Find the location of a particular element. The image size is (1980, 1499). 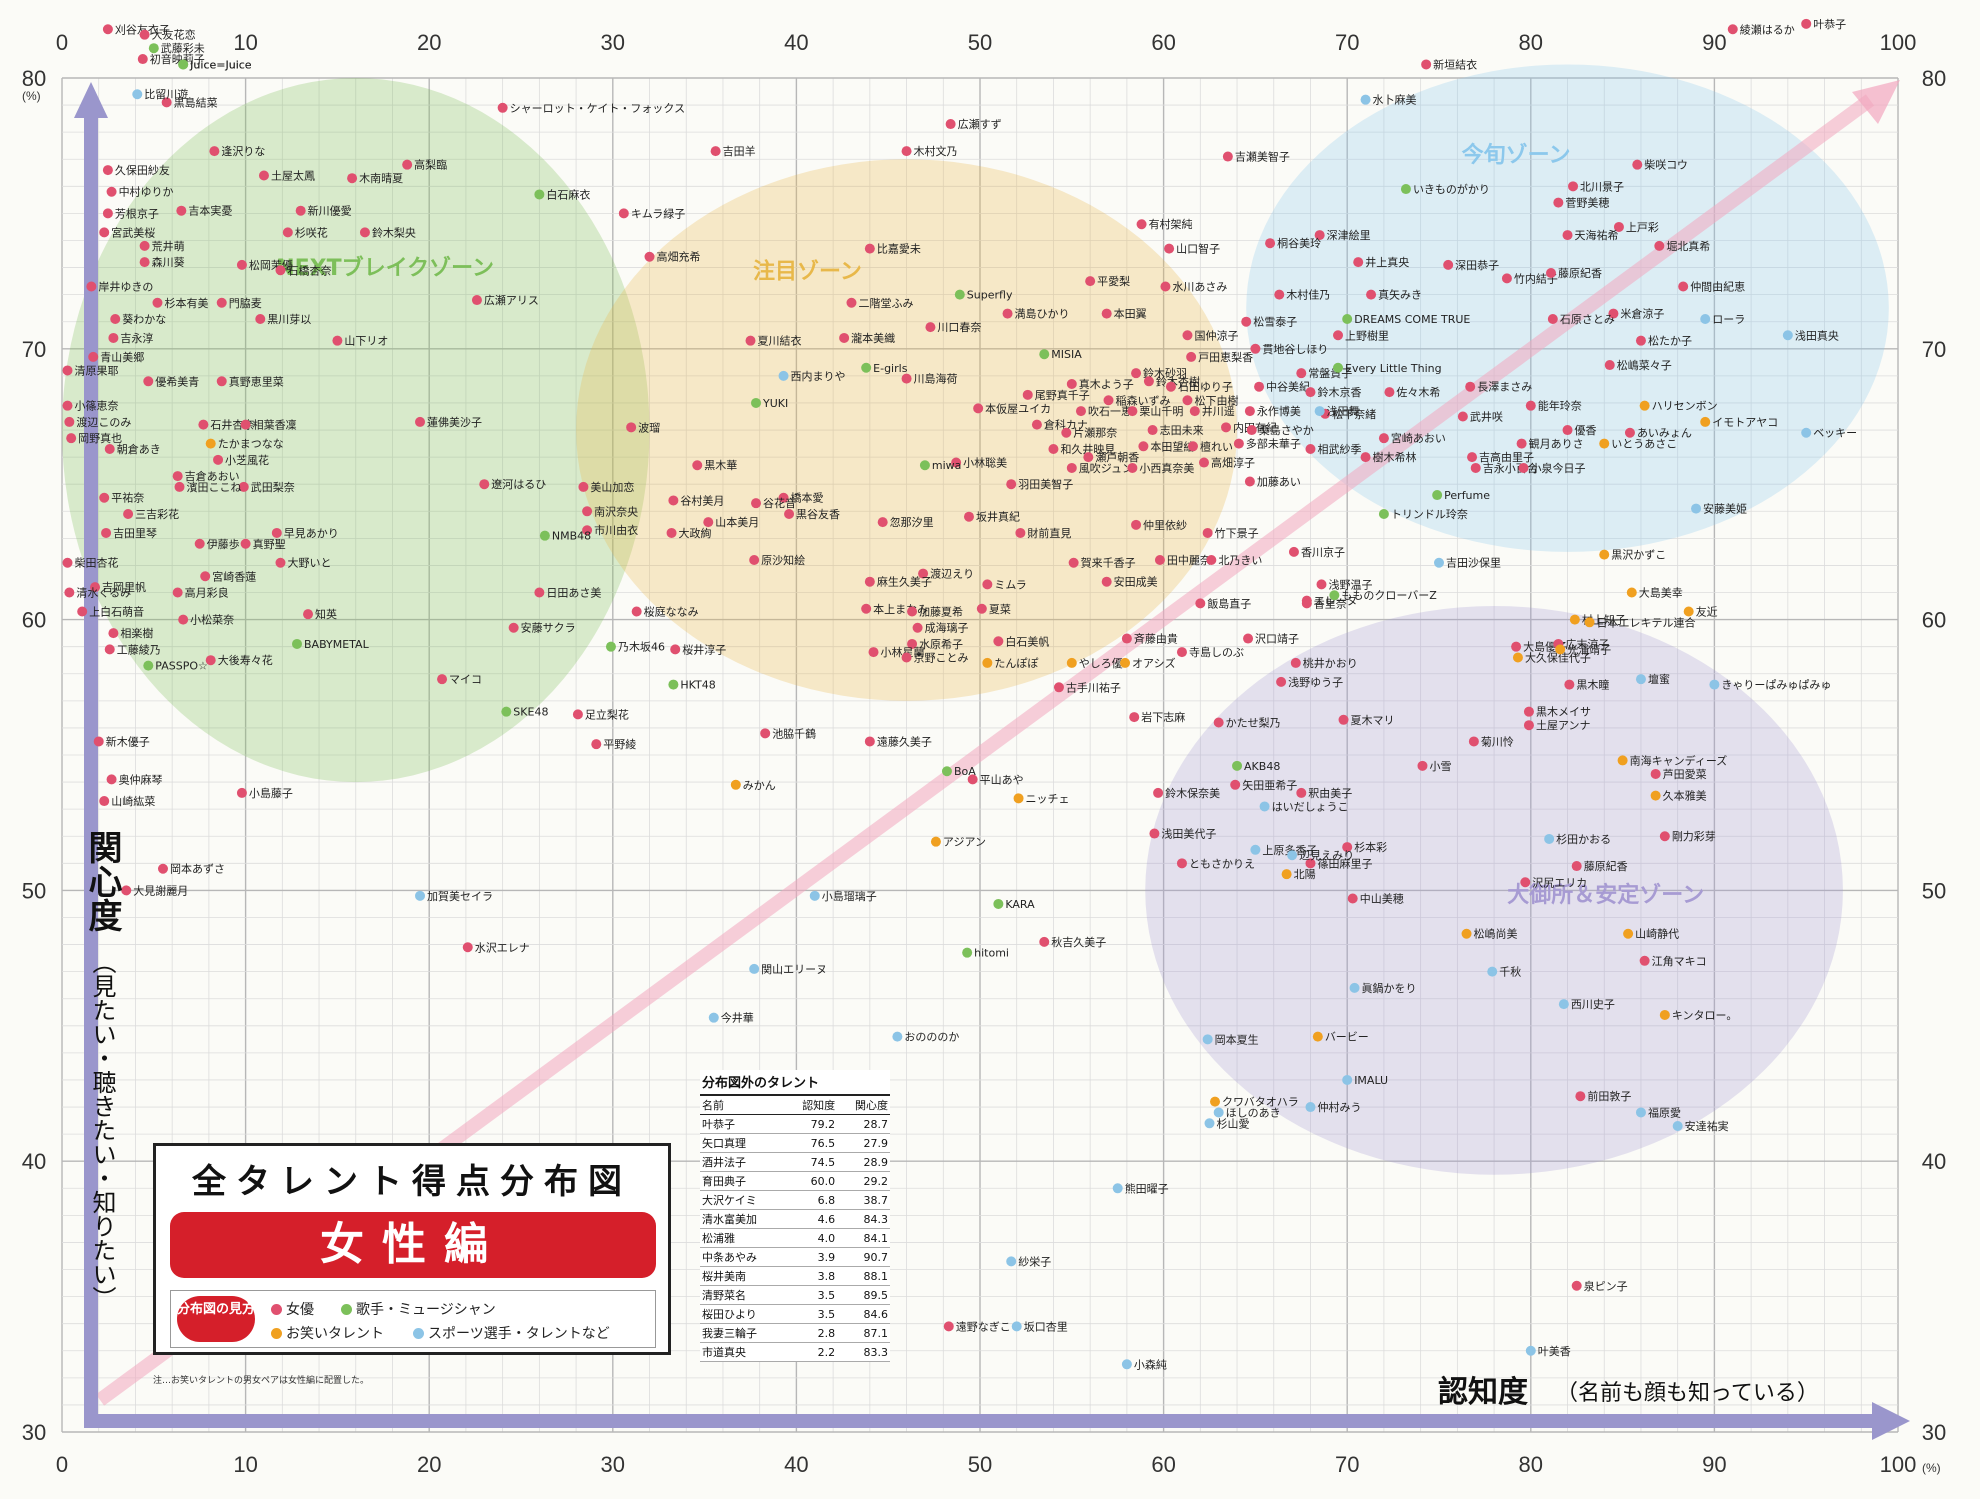

point-label: ハリセンボン is located at coordinates (1685, 406).